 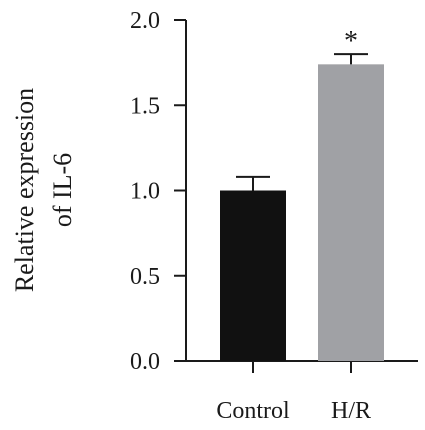 What do you see at coordinates (62, 190) in the screenshot?
I see `y-axis-title-line-2: of IL-6` at bounding box center [62, 190].